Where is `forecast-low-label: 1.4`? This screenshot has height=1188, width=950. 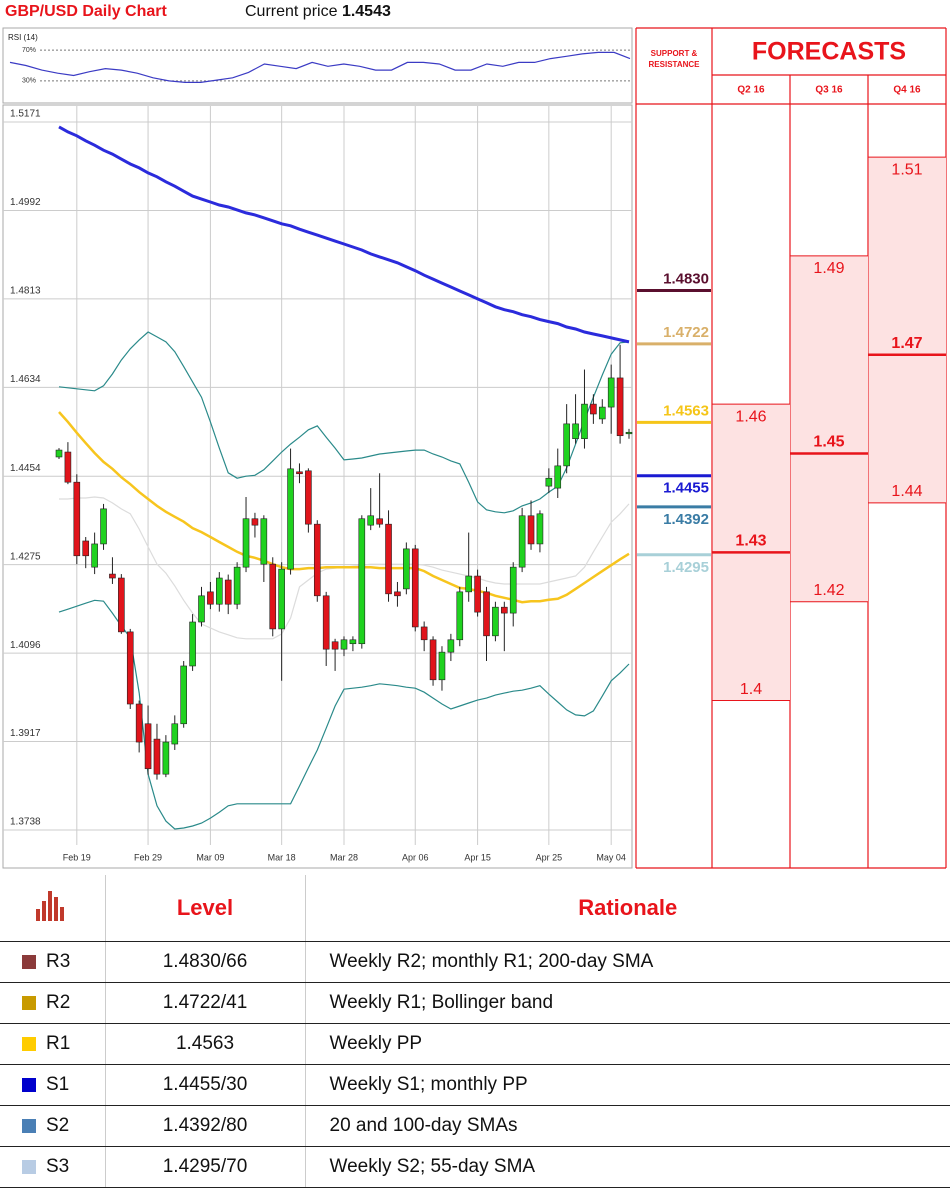 forecast-low-label: 1.4 is located at coordinates (751, 689).